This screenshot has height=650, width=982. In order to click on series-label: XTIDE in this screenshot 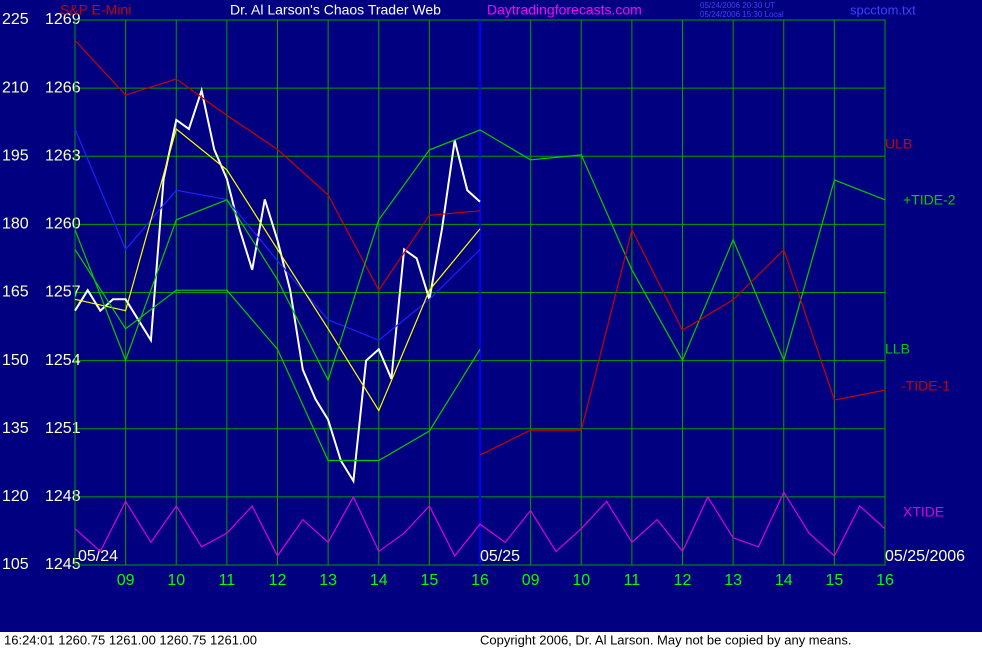, I will do `click(923, 512)`.